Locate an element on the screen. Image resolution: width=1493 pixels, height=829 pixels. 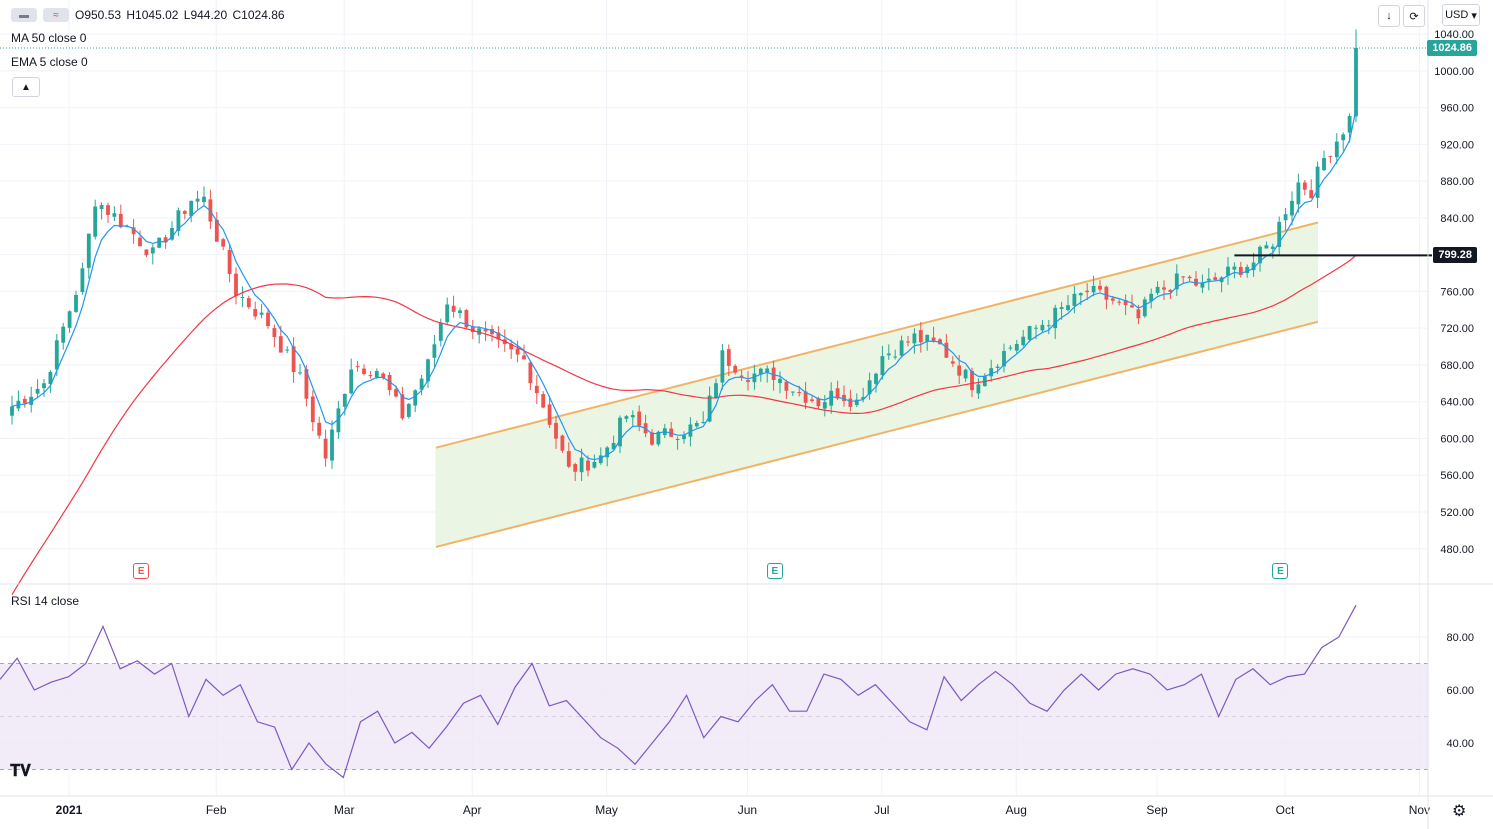
minus-icon: ▬ is located at coordinates (24, 15).